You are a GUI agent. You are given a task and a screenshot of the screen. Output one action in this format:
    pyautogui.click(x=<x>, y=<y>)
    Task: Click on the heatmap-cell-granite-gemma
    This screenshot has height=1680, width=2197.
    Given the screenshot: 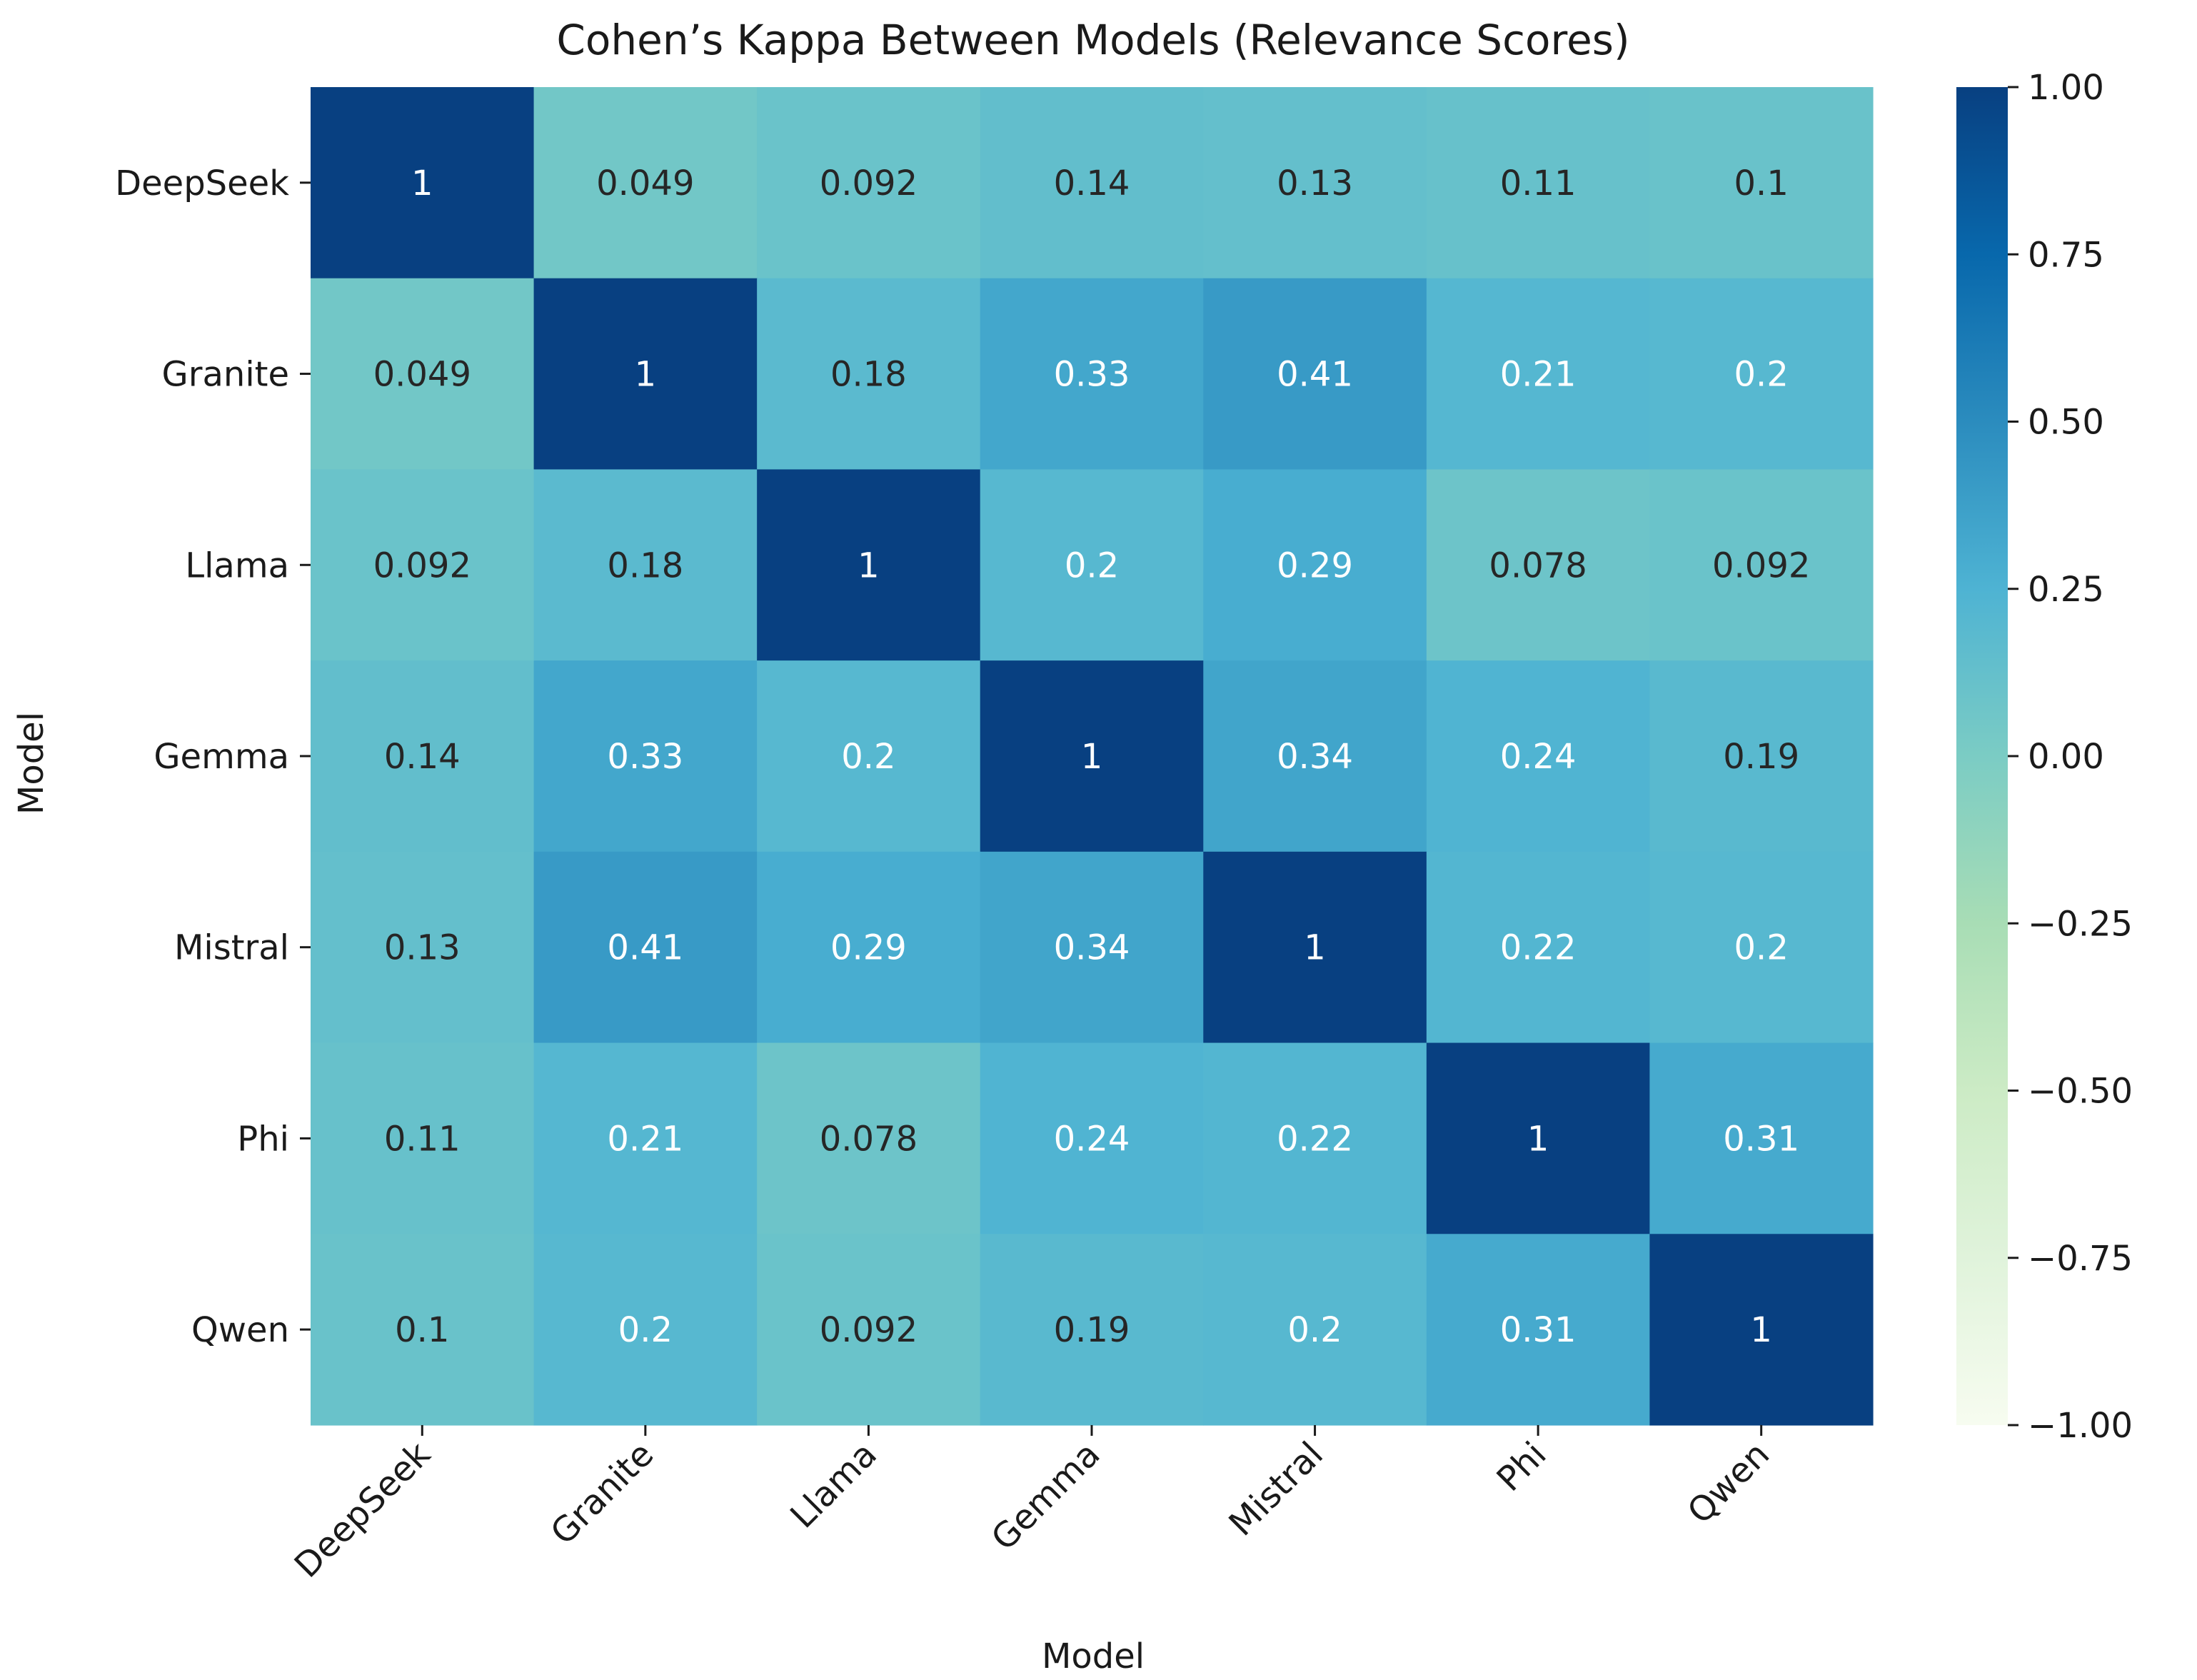 What is the action you would take?
    pyautogui.click(x=1092, y=374)
    